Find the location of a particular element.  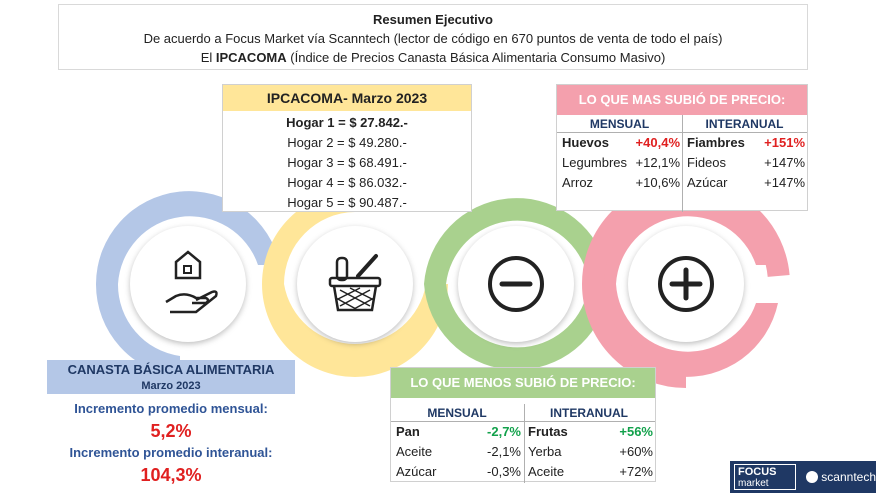

item-value: -2,1% is located at coordinates (504, 451).